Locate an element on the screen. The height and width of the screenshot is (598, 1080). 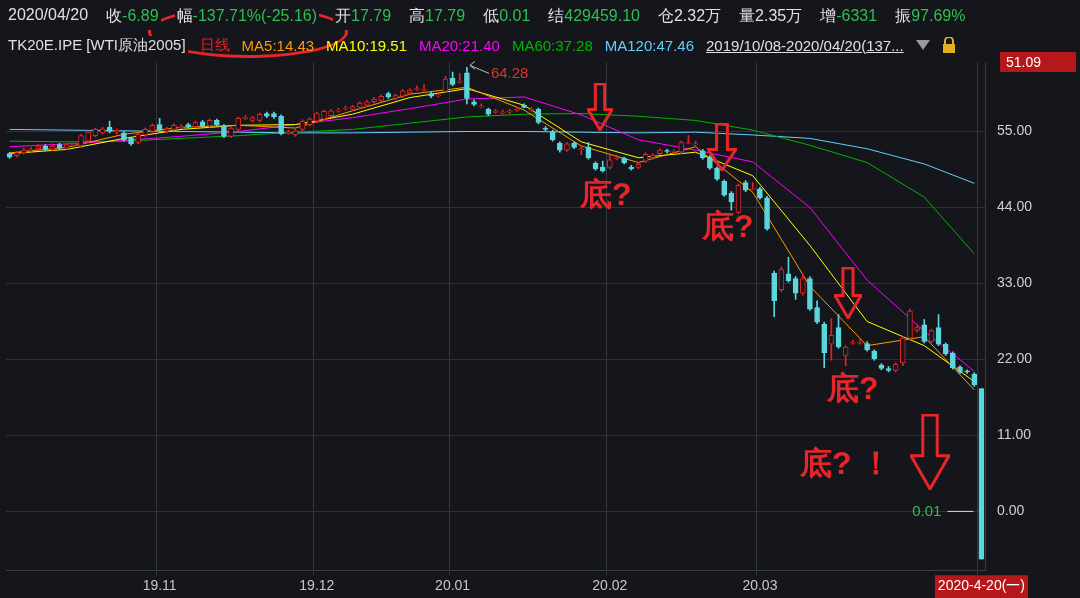
text: 51.09 is located at coordinates (1038, 62).